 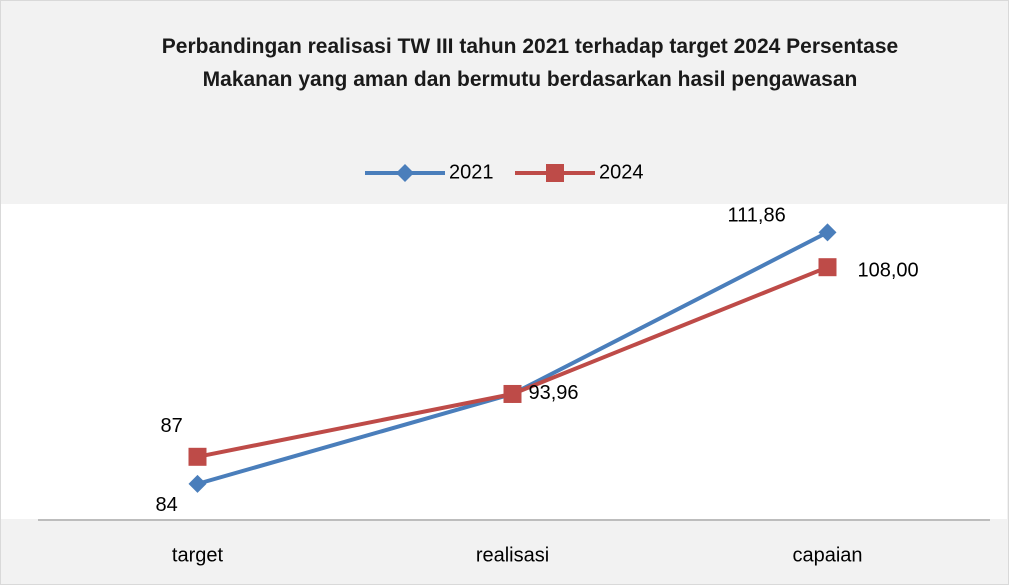 What do you see at coordinates (827, 555) in the screenshot?
I see `x-tick-label: capaian` at bounding box center [827, 555].